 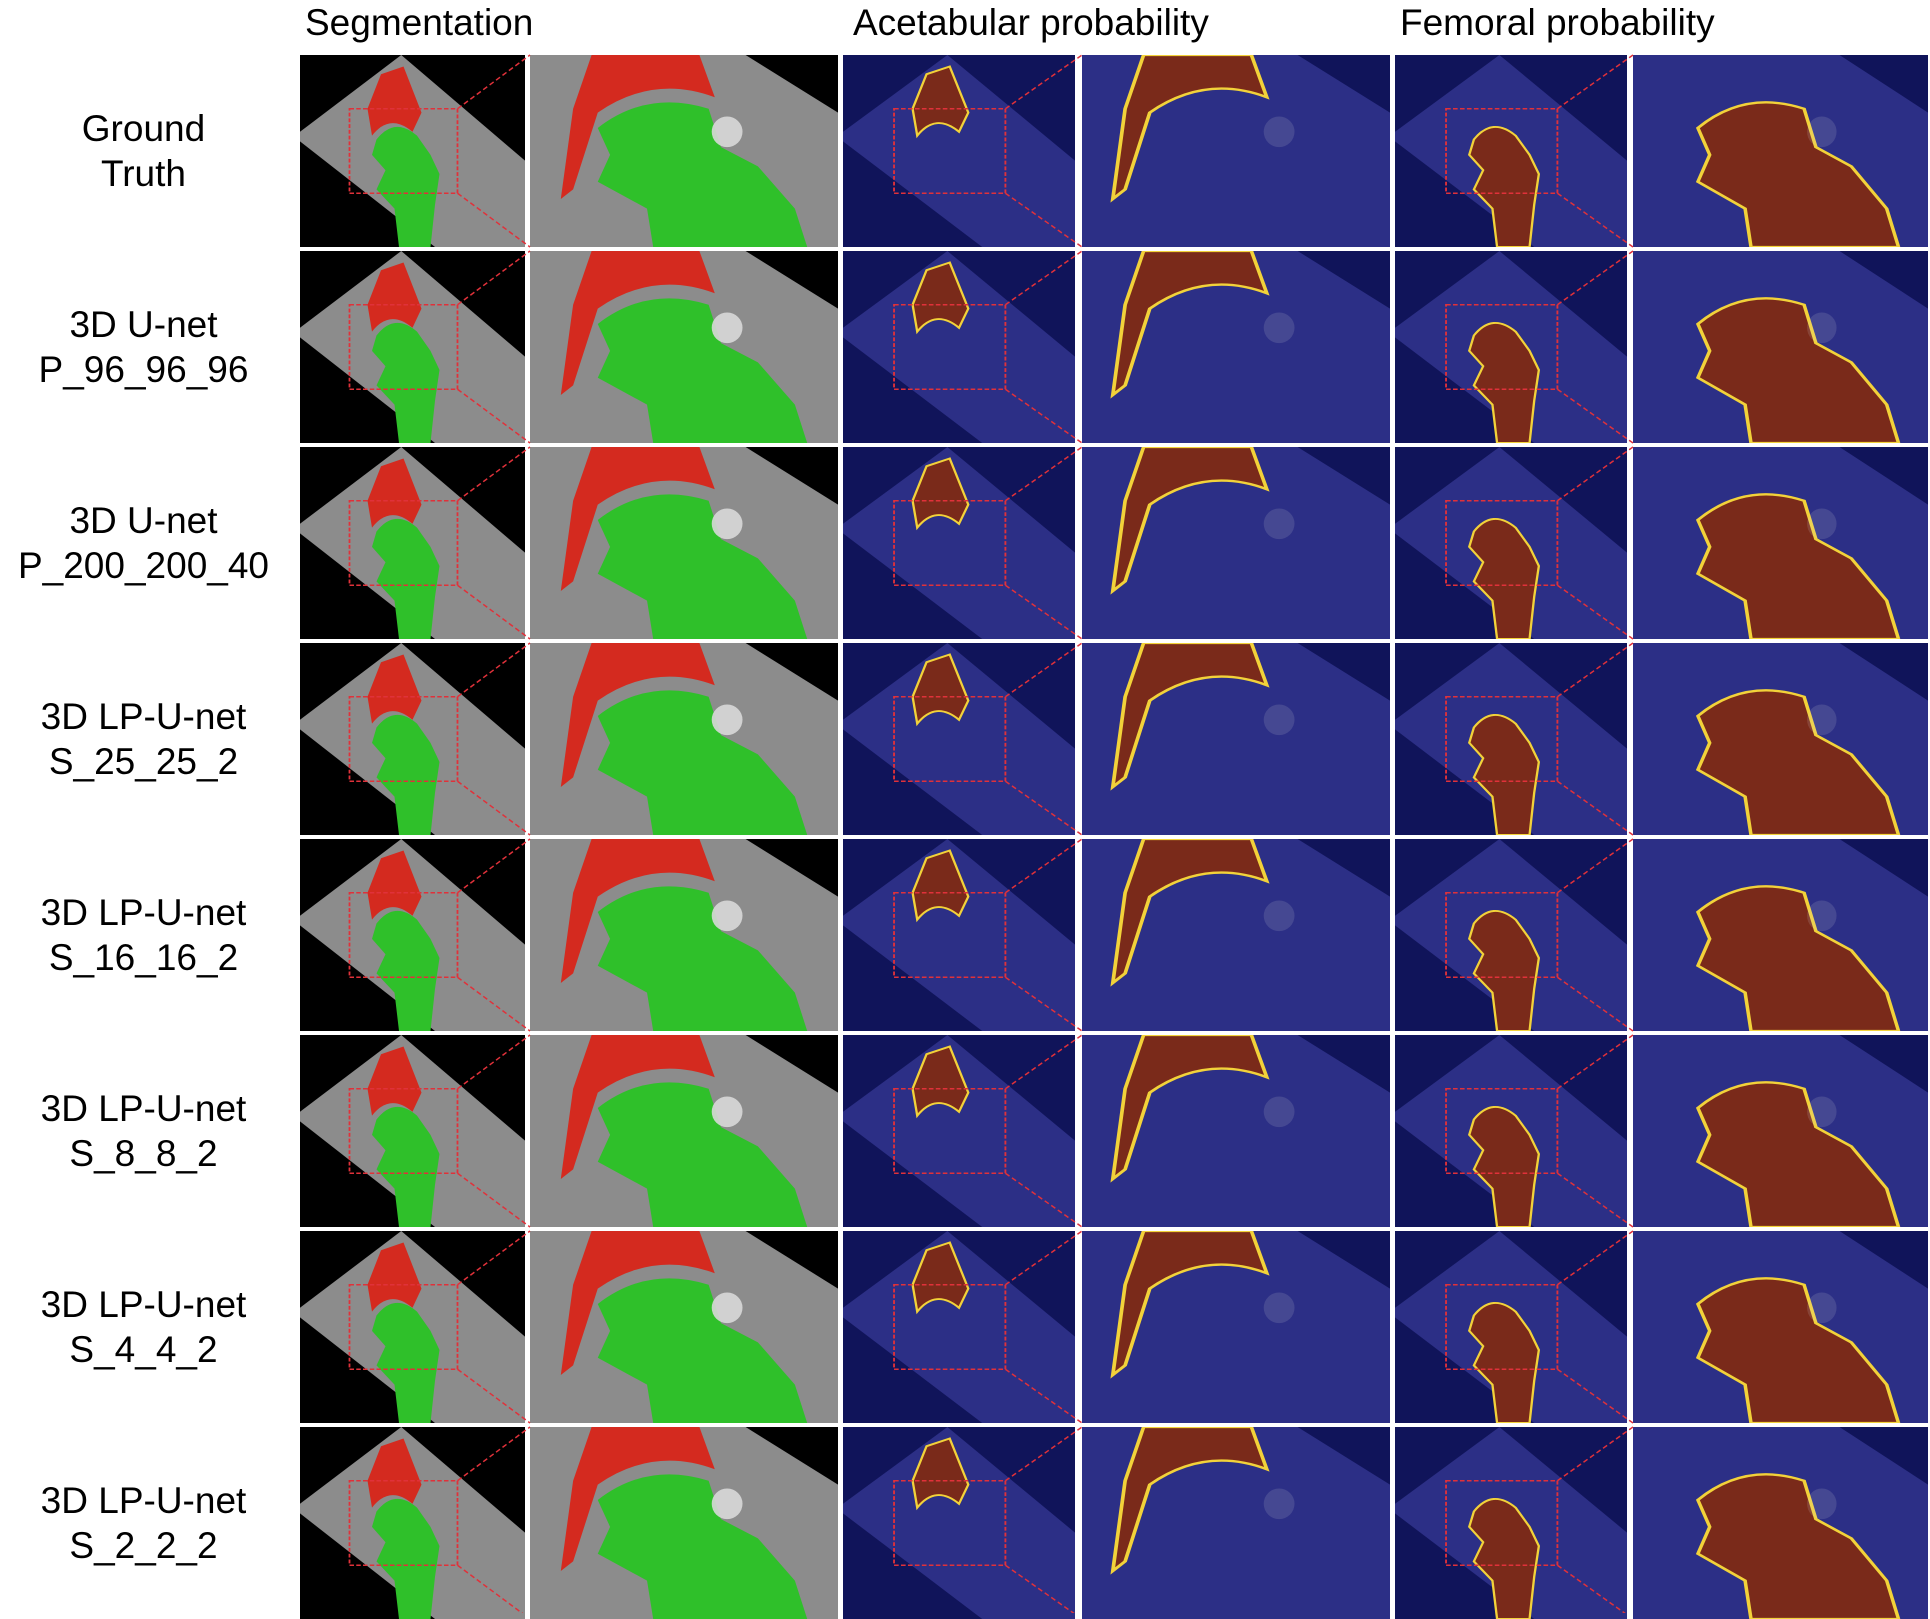 What do you see at coordinates (143, 565) in the screenshot?
I see `row-label-line2: P_200_200_40` at bounding box center [143, 565].